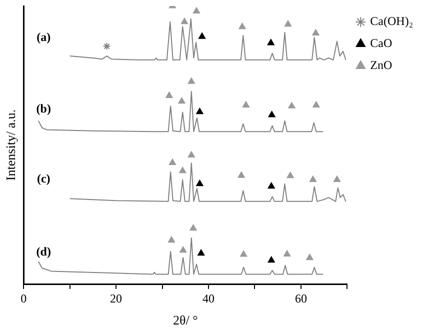 This screenshot has height=333, width=427. What do you see at coordinates (392, 21) in the screenshot?
I see `legend-label: Ca(OH)₂` at bounding box center [392, 21].